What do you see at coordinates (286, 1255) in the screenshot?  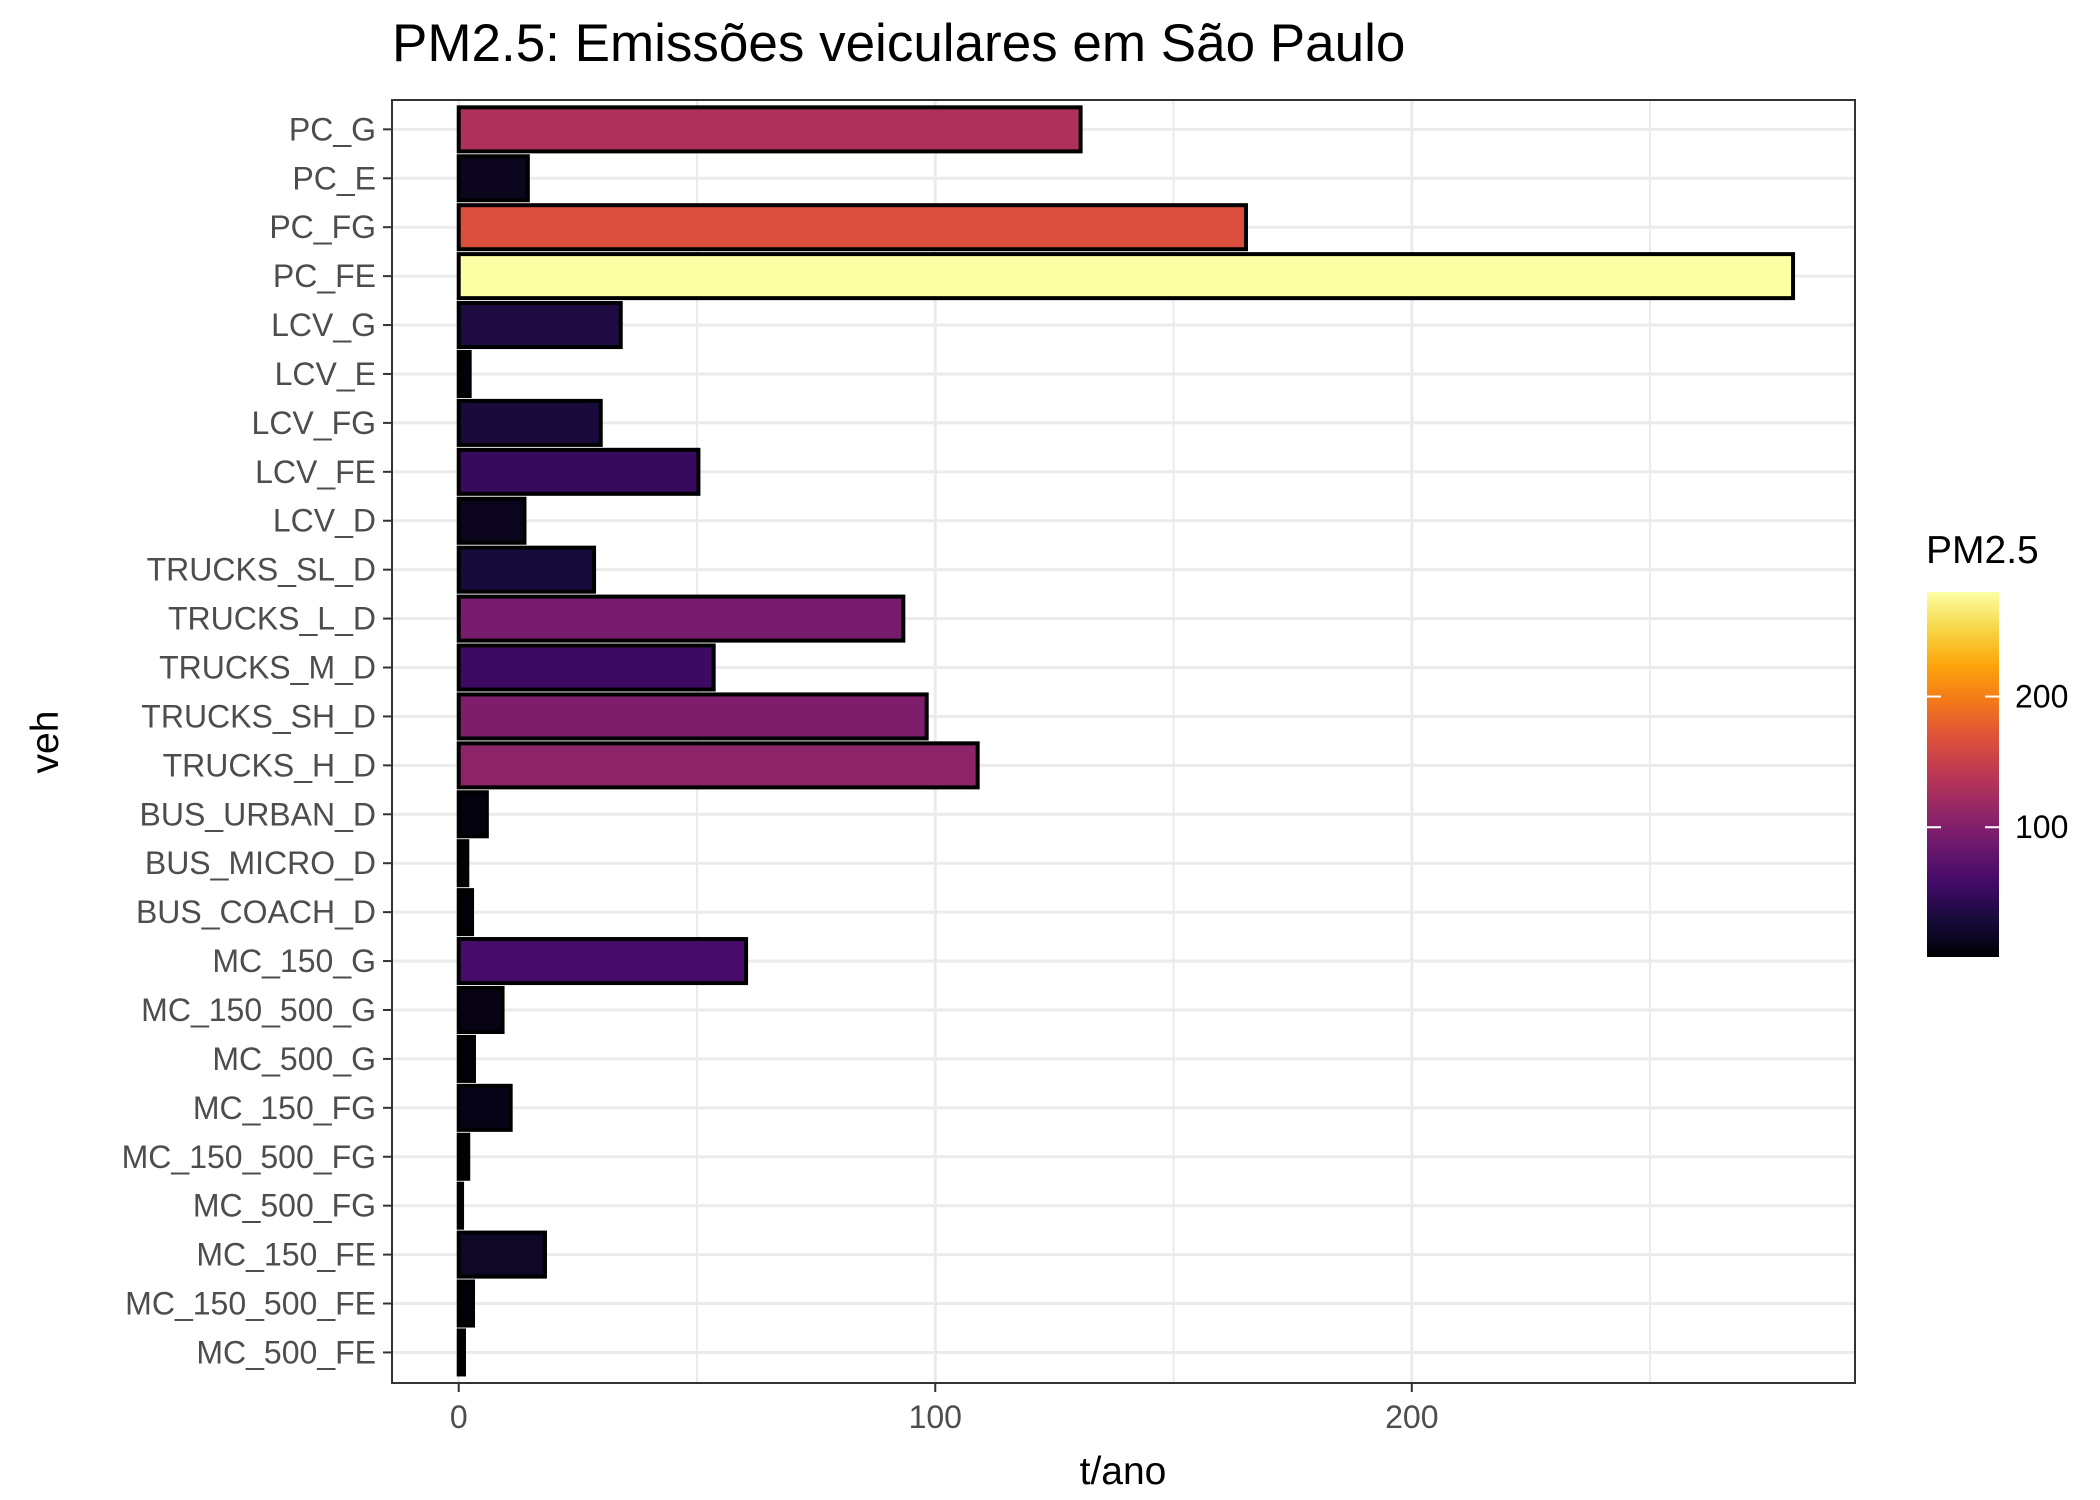 I see `y-tick-label: MC_150_FE` at bounding box center [286, 1255].